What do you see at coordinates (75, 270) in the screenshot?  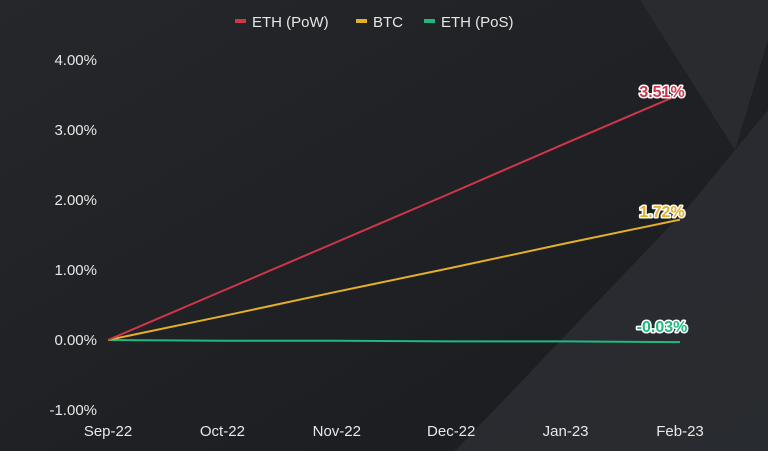 I see `y-tick-label: 1.00%` at bounding box center [75, 270].